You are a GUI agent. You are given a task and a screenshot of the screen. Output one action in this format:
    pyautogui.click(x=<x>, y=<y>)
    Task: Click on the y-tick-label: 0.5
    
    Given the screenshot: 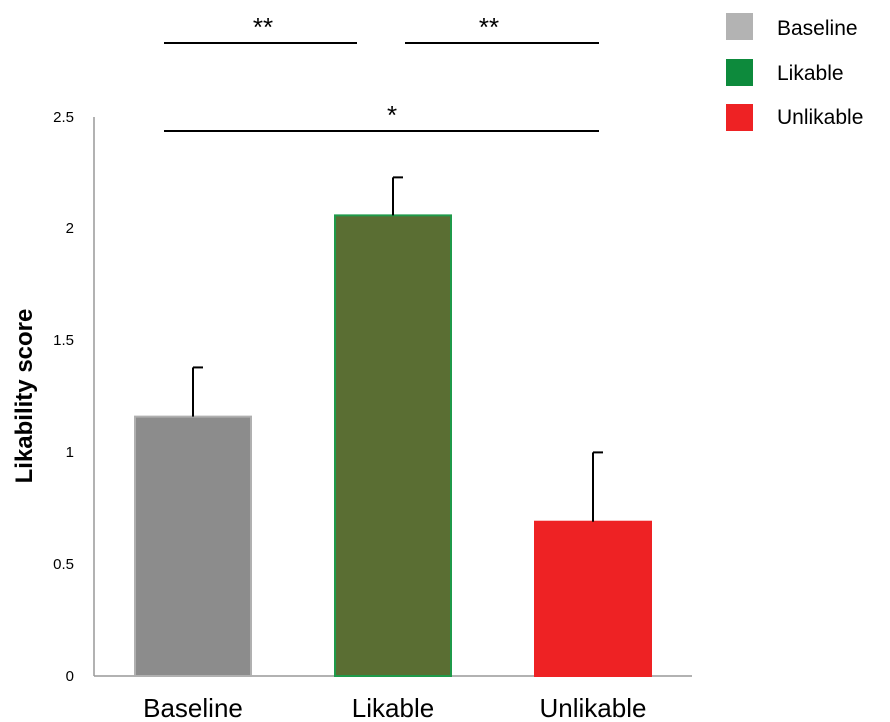 What is the action you would take?
    pyautogui.click(x=63, y=564)
    